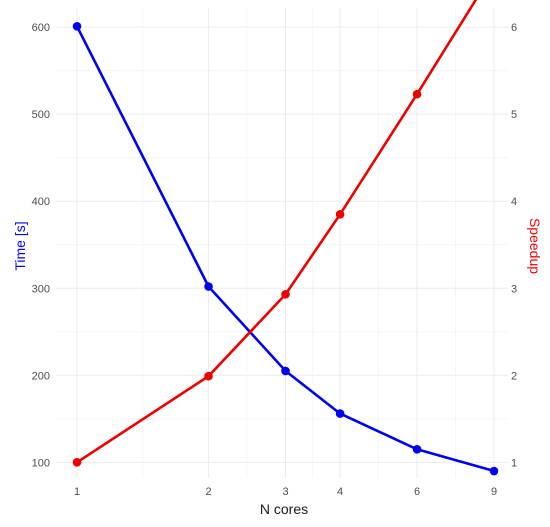 Image resolution: width=550 pixels, height=527 pixels. Describe the element at coordinates (514, 289) in the screenshot. I see `y-right-tick-label: 3` at that location.